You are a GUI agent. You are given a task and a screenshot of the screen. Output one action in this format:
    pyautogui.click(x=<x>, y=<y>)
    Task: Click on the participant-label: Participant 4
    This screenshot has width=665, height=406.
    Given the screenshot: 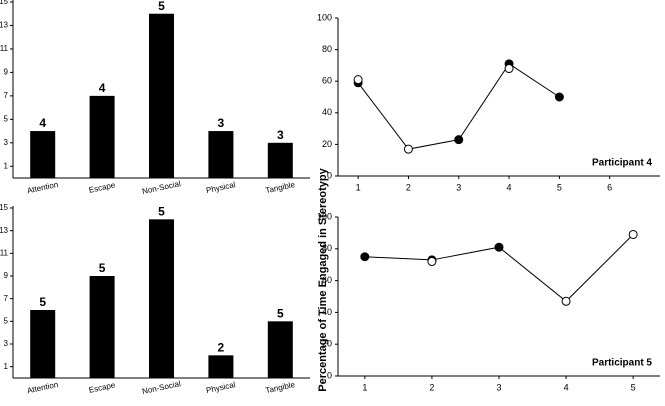 What is the action you would take?
    pyautogui.click(x=622, y=163)
    